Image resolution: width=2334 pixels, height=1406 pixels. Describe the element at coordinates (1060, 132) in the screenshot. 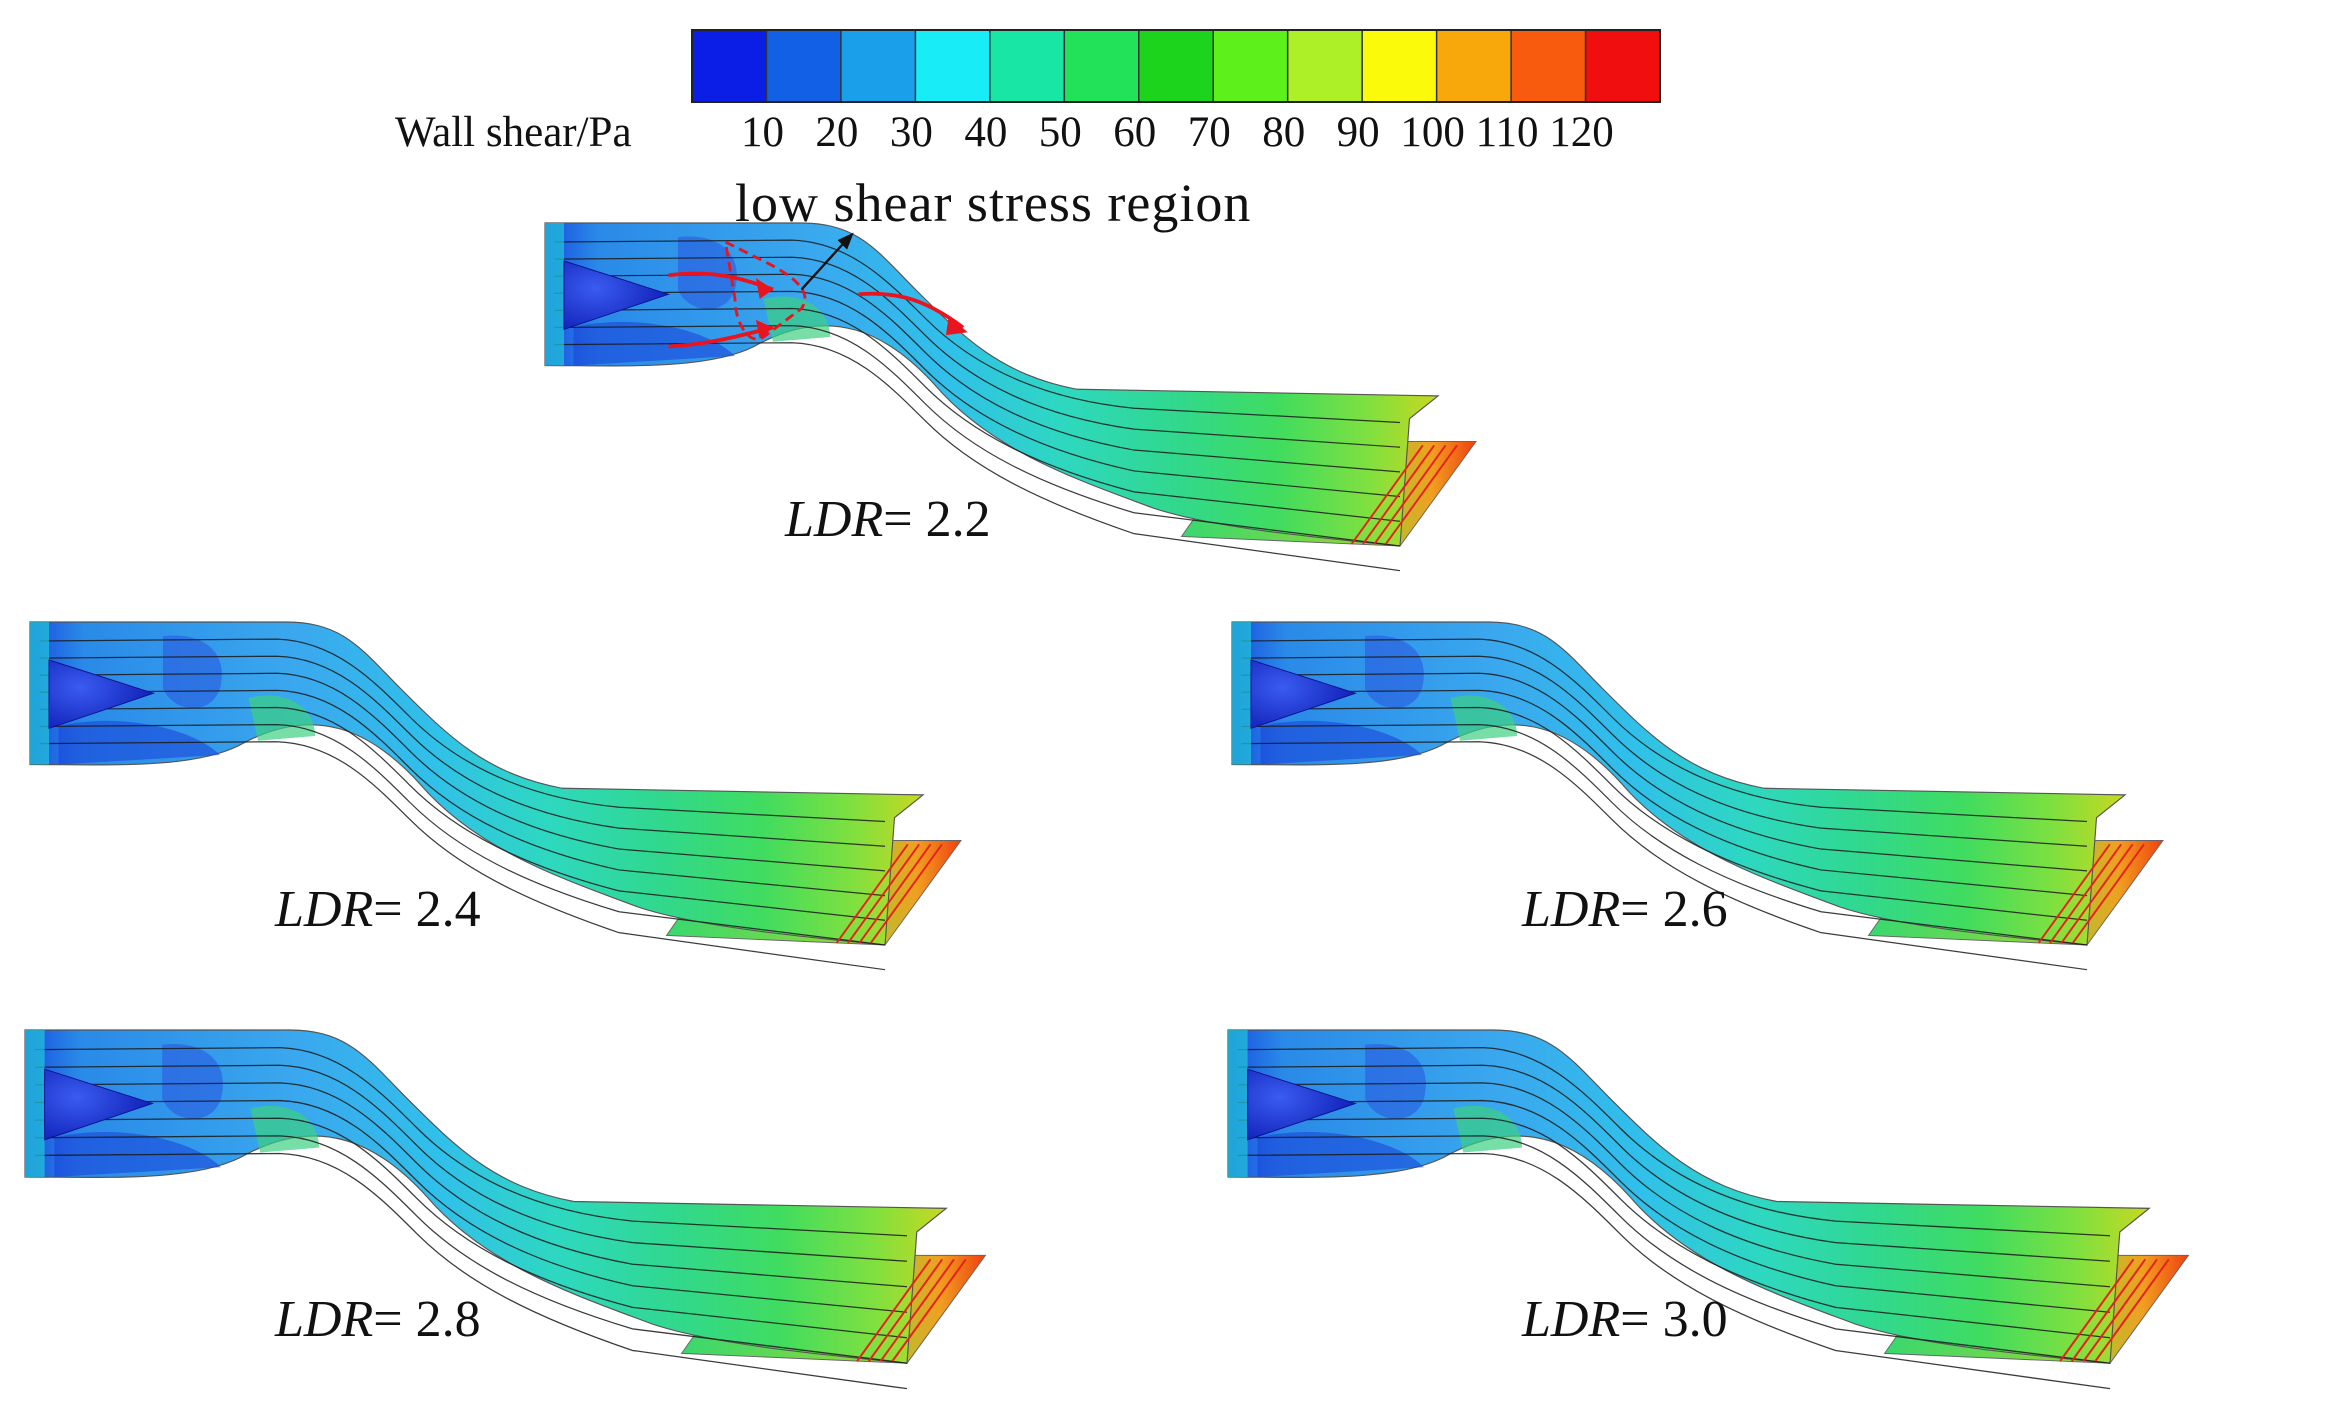

I see `colorbar-tick-label: 50` at that location.